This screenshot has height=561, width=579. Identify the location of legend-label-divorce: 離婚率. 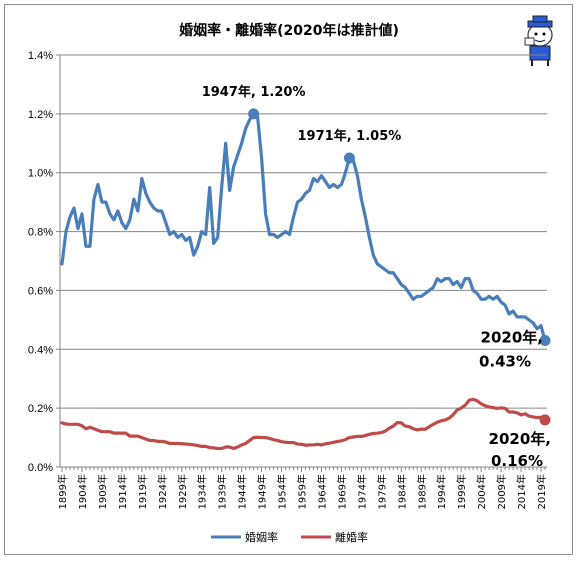
(351, 537).